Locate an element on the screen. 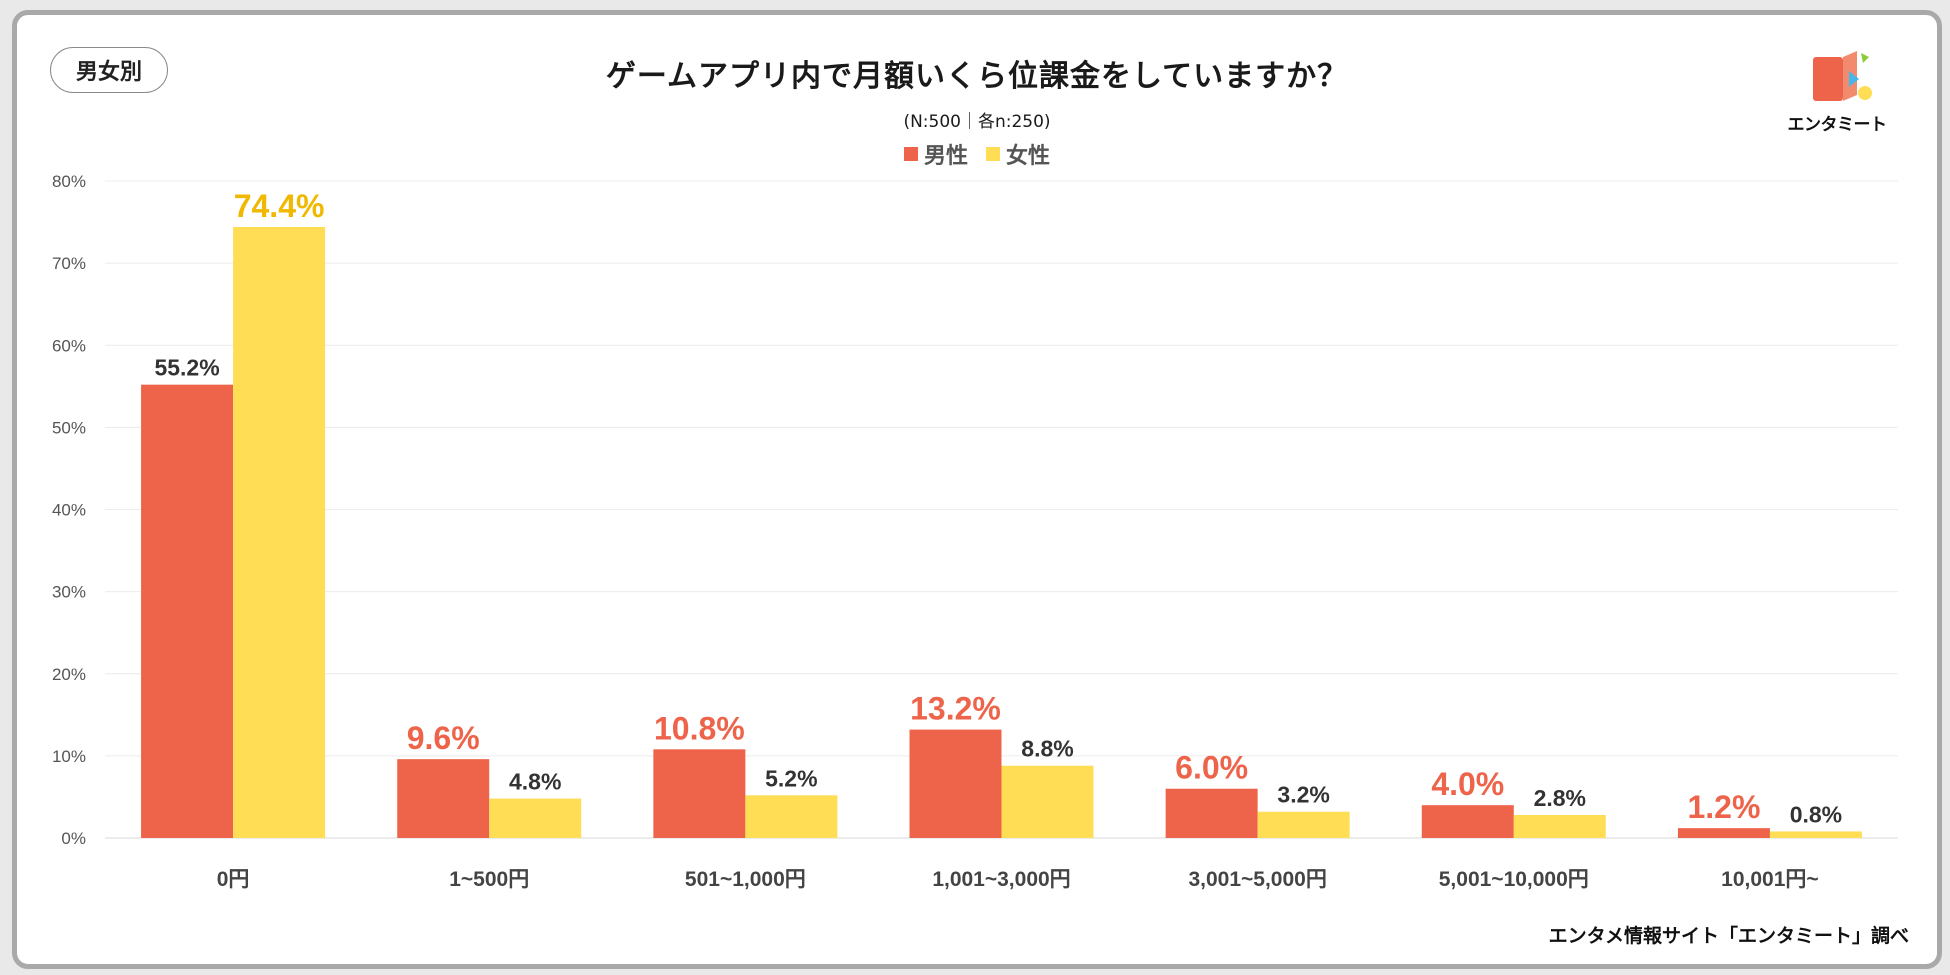 The image size is (1950, 975). entameet-logo: エンタミート is located at coordinates (1837, 90).